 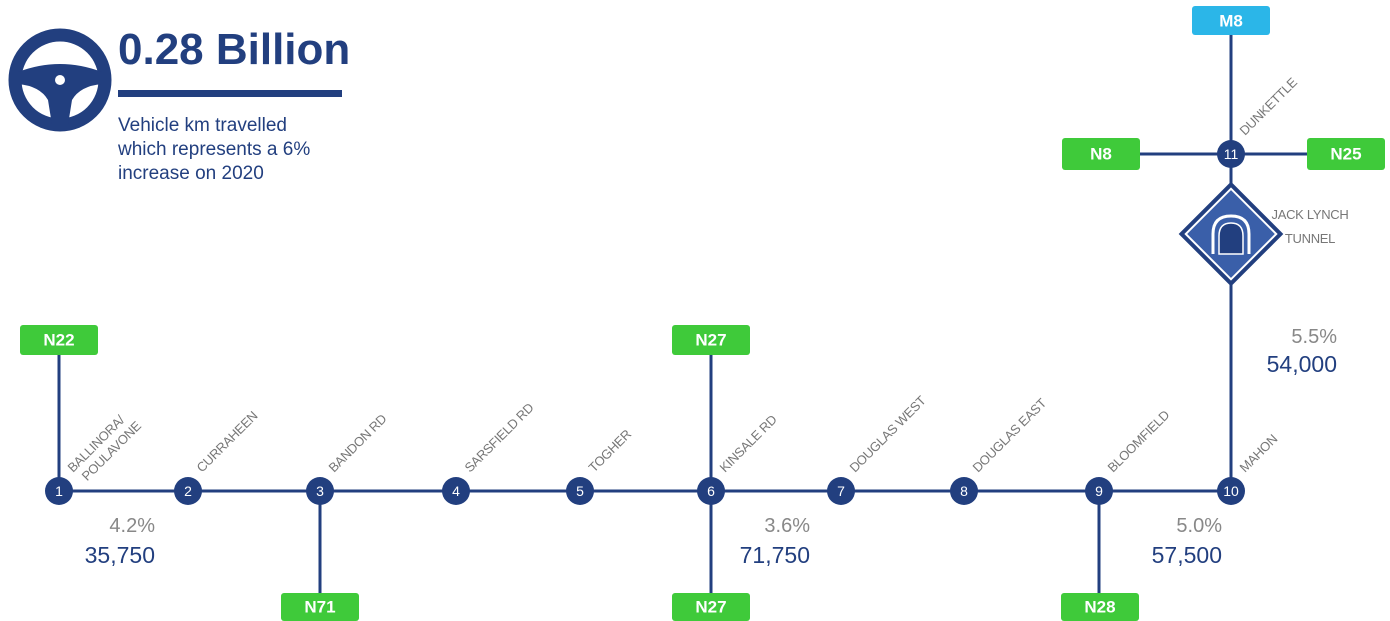 I want to click on junction-number: 6, so click(x=711, y=491).